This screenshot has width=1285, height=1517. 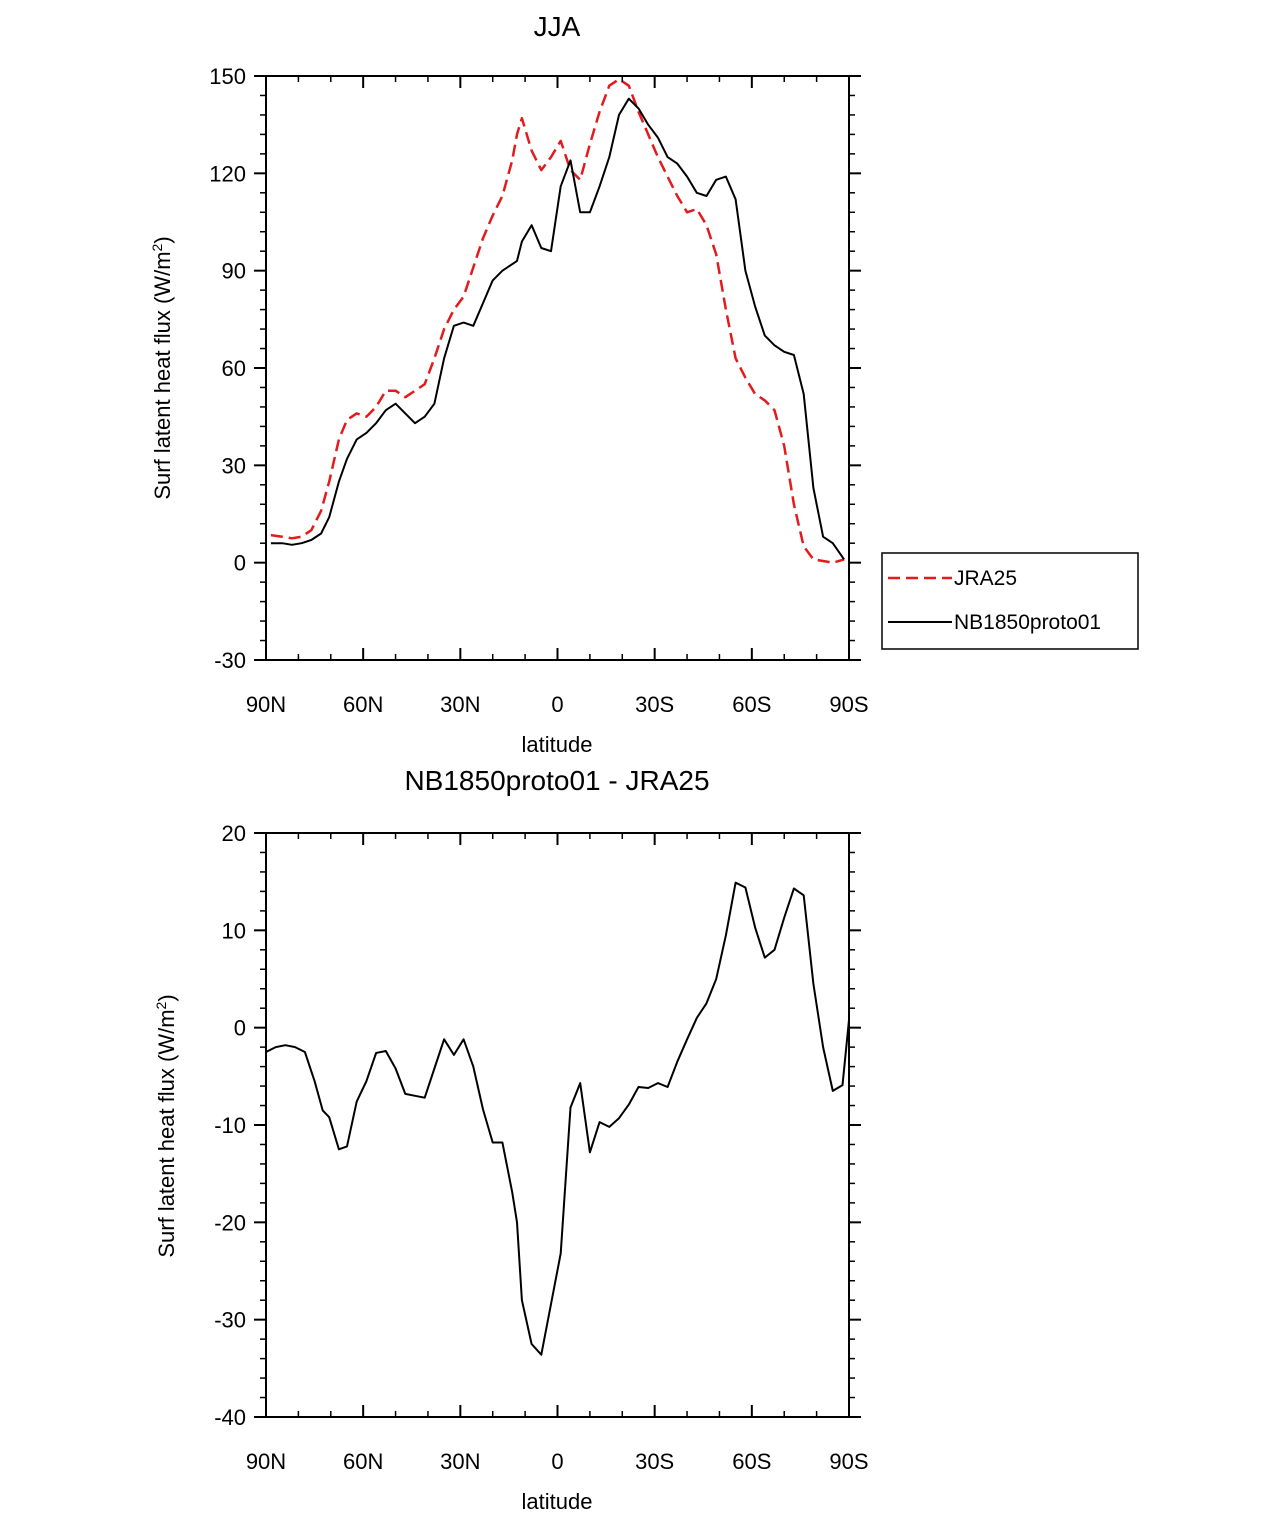 I want to click on legend-label-nb1850proto01: NB1850proto01, so click(x=1027, y=622).